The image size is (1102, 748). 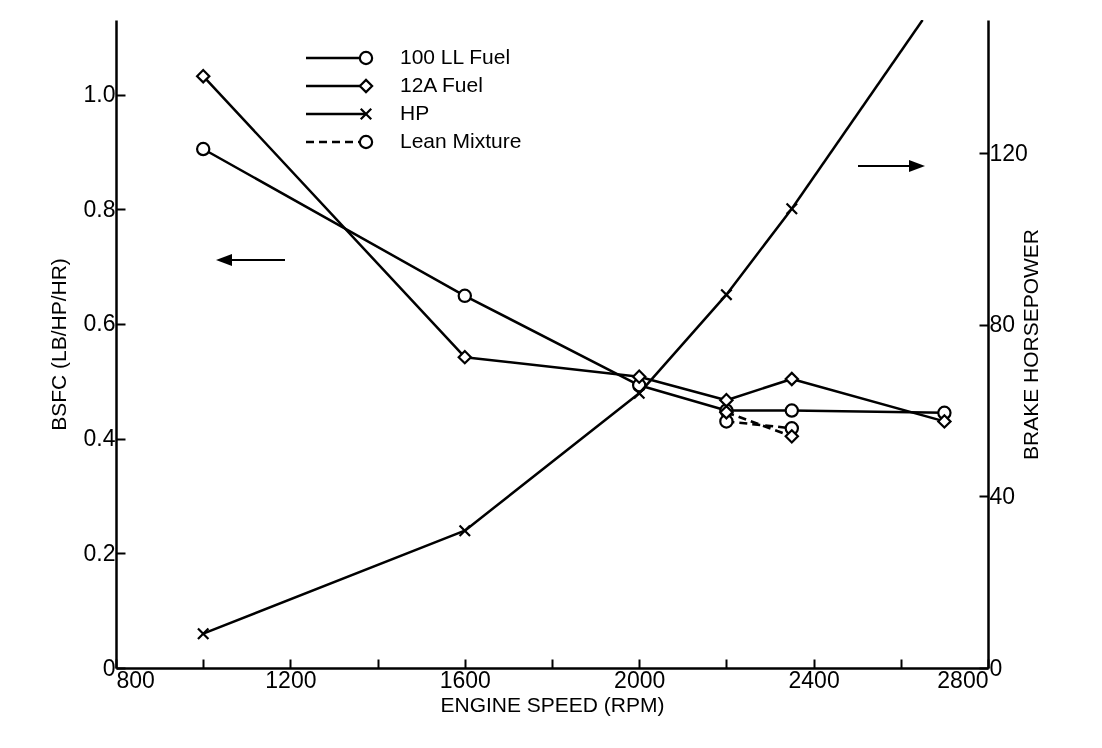 I want to click on y2-tick-label: 120, so click(x=1008, y=152).